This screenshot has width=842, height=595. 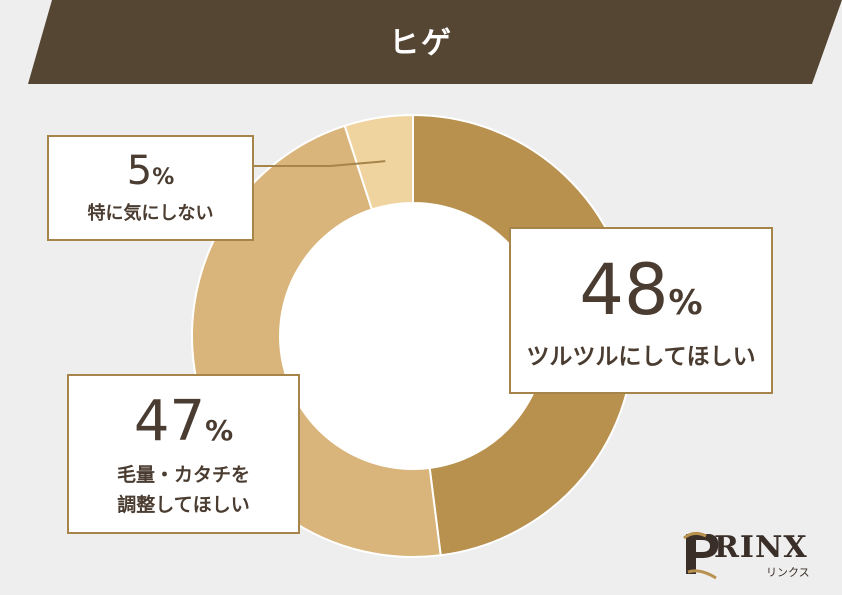 I want to click on percent-value: 48%, so click(x=641, y=290).